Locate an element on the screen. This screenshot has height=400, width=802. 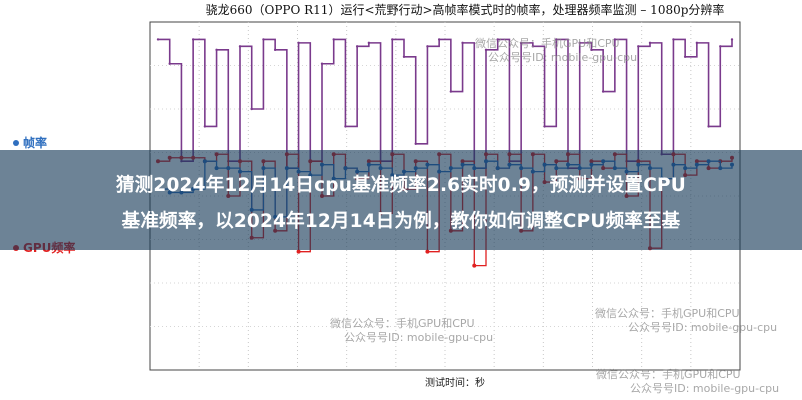
watermark-mid-line1: 微信公众号：手机GPU和CPU is located at coordinates (402, 323).